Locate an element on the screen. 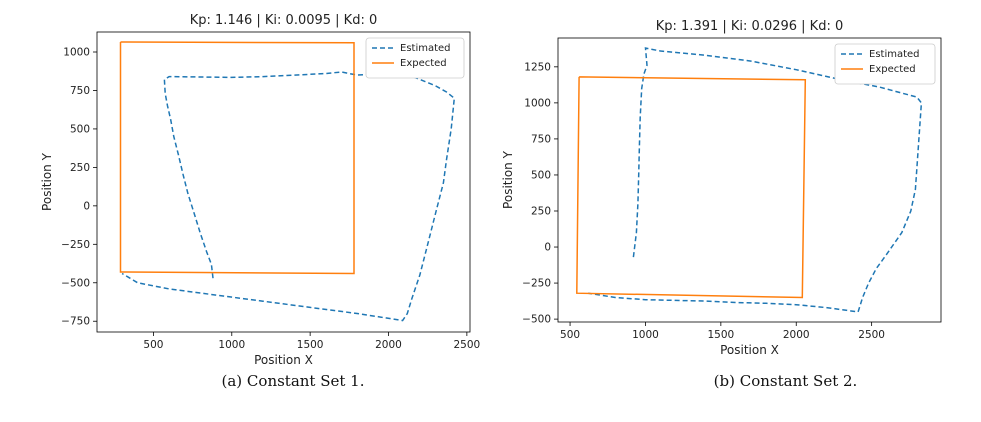 This screenshot has height=422, width=981. y-tick-label: −750 is located at coordinates (75, 322).